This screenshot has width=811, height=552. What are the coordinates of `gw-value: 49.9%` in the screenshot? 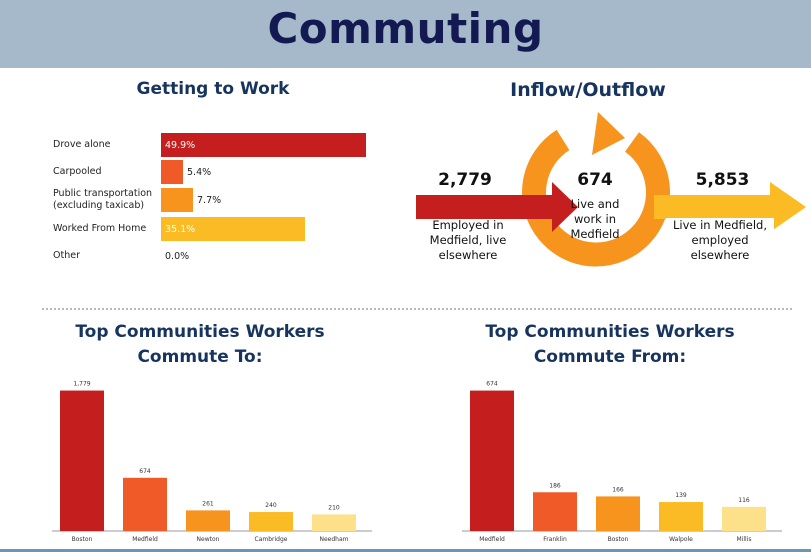 It's located at (180, 145).